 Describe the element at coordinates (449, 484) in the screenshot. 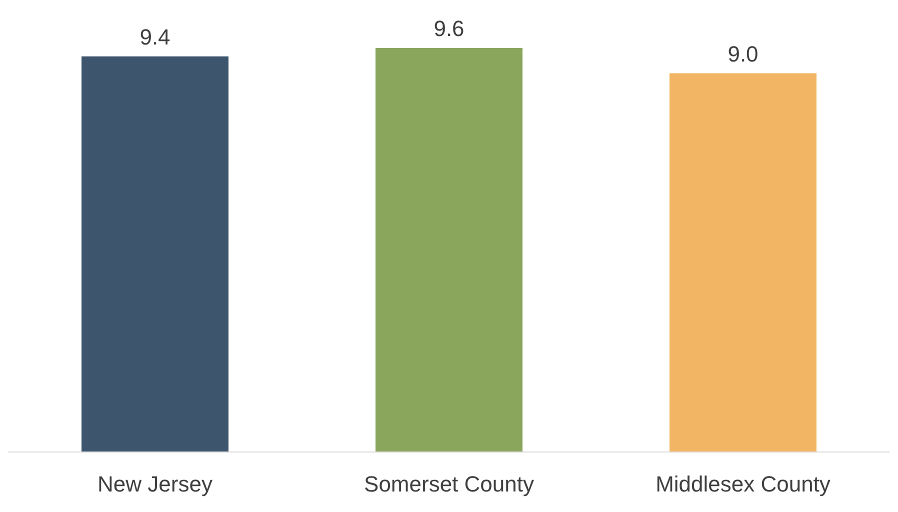

I see `x-tick-label: Somerset County` at that location.